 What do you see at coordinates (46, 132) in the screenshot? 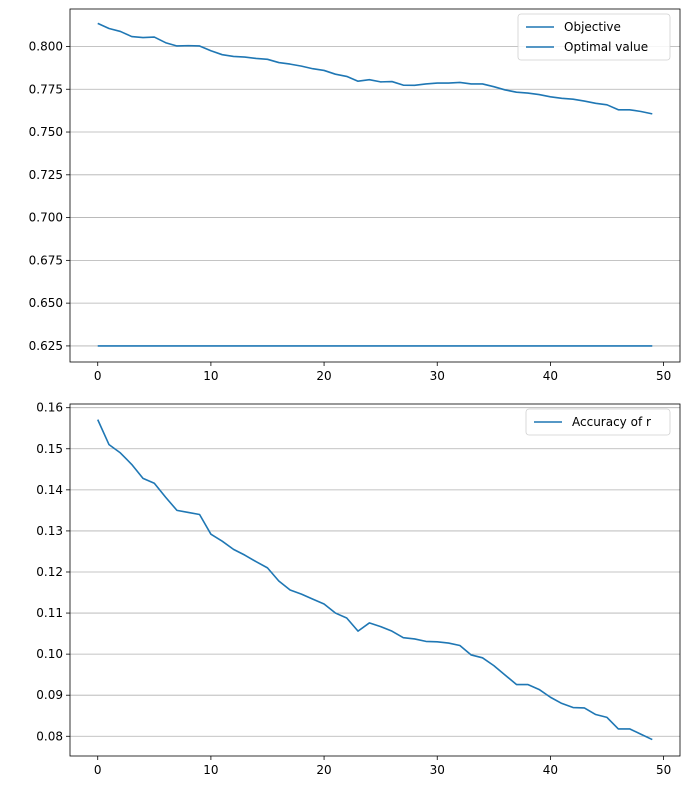
I see `y-tick-label: 0.750` at bounding box center [46, 132].